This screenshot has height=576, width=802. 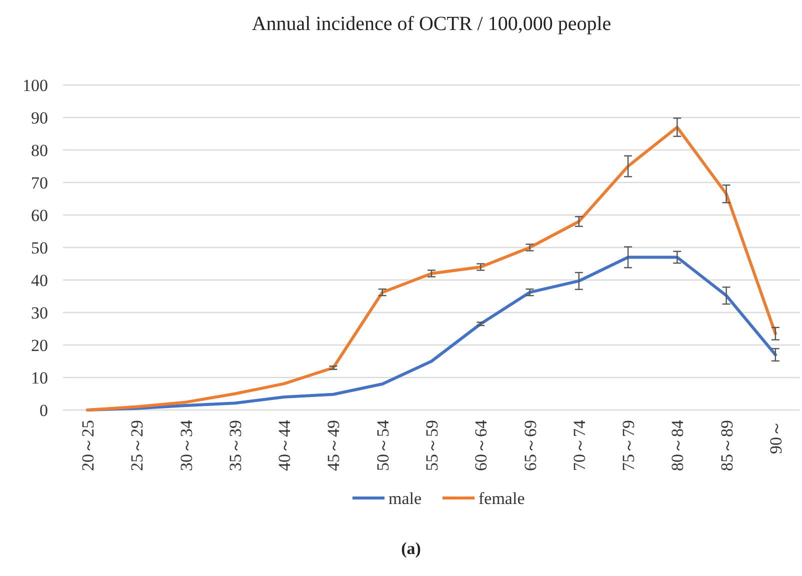 I want to click on legend-label: male, so click(x=405, y=498).